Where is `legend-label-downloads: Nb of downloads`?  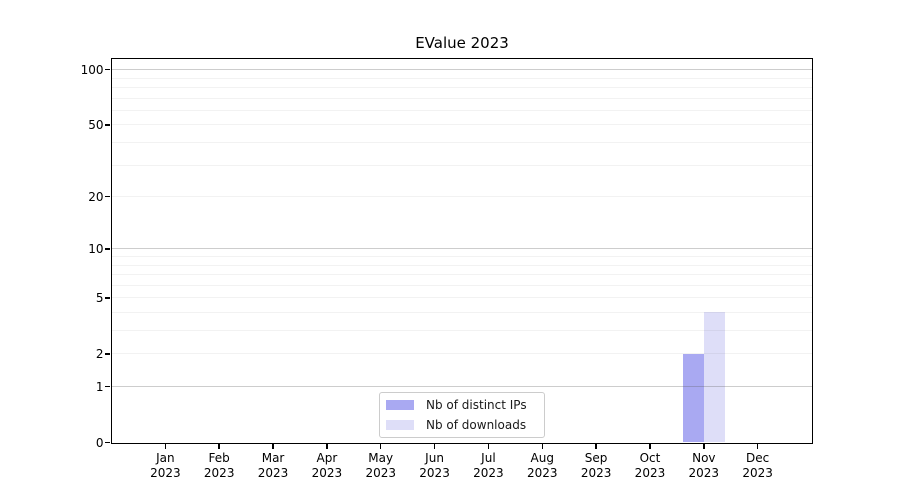 legend-label-downloads: Nb of downloads is located at coordinates (476, 425).